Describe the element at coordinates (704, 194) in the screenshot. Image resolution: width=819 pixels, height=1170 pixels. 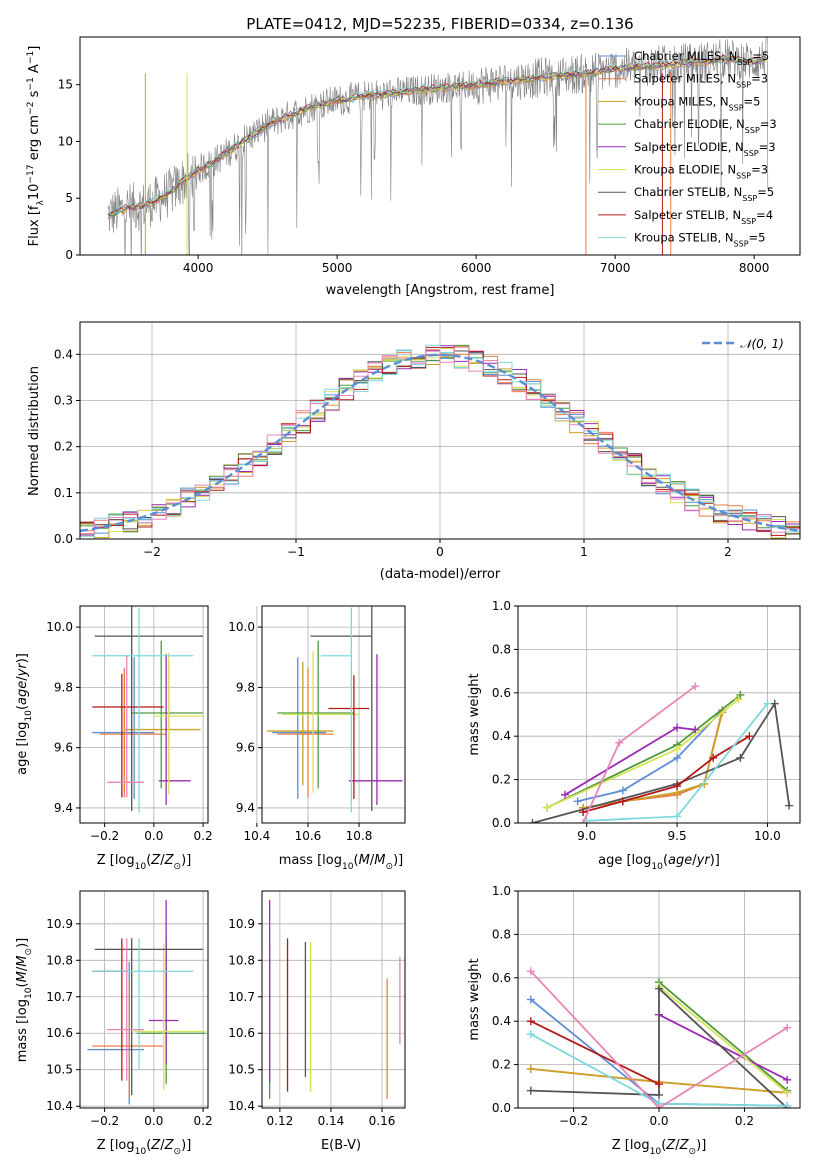
I see `legend-label: Chabrier STELIB, NSSP=5` at that location.